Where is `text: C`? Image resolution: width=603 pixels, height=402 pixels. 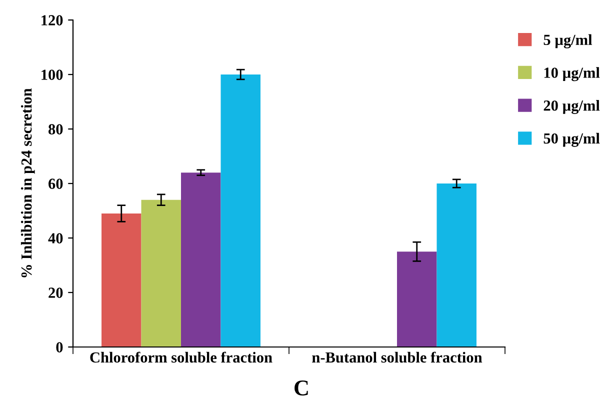
text: C is located at coordinates (301, 388).